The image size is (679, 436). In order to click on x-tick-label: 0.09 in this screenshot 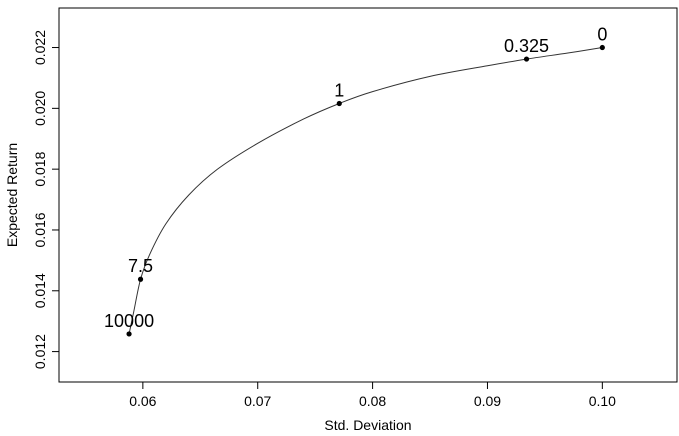, I will do `click(487, 401)`.